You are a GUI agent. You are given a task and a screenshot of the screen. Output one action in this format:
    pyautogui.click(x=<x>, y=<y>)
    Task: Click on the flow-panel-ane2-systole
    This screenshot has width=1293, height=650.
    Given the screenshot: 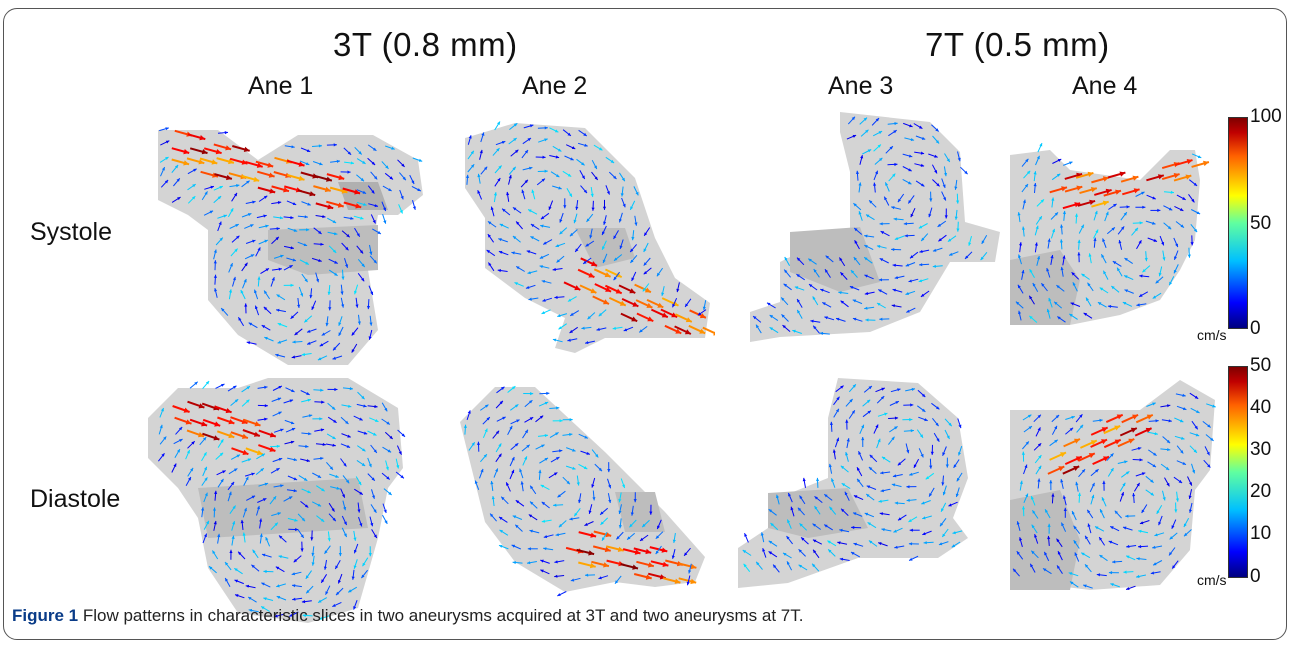 What is the action you would take?
    pyautogui.click(x=585, y=238)
    